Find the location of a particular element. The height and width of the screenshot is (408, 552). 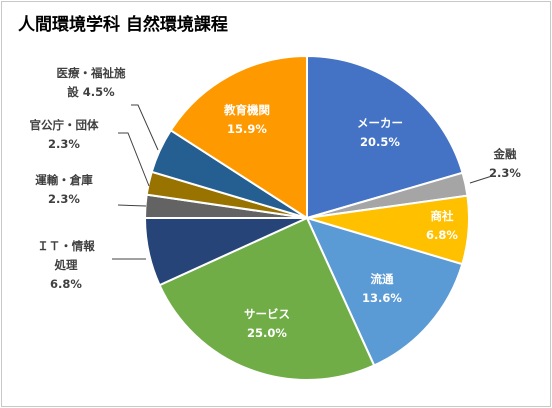

data-label-name-2: 商社 is located at coordinates (442, 216).